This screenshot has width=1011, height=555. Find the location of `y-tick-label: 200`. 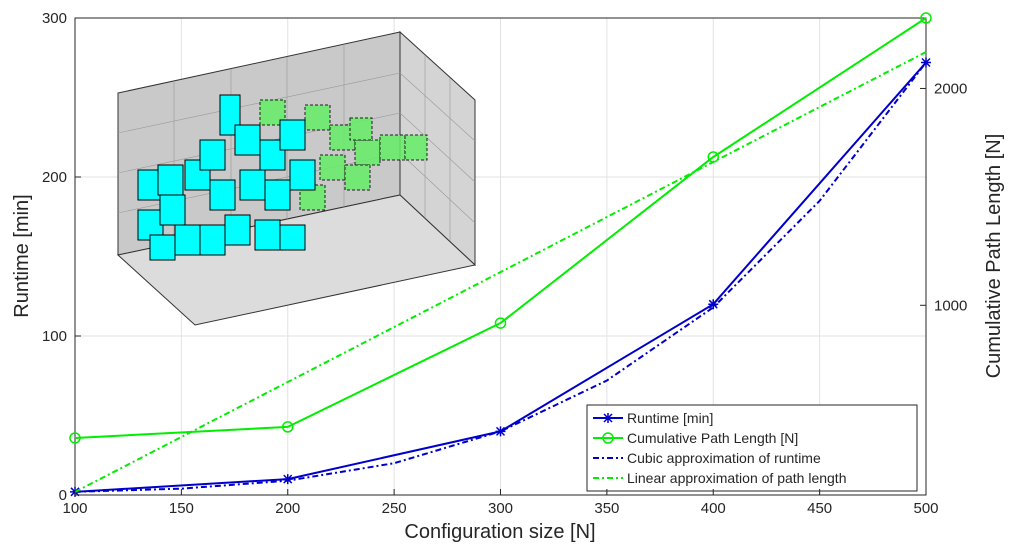

y-tick-label: 200 is located at coordinates (54, 177).